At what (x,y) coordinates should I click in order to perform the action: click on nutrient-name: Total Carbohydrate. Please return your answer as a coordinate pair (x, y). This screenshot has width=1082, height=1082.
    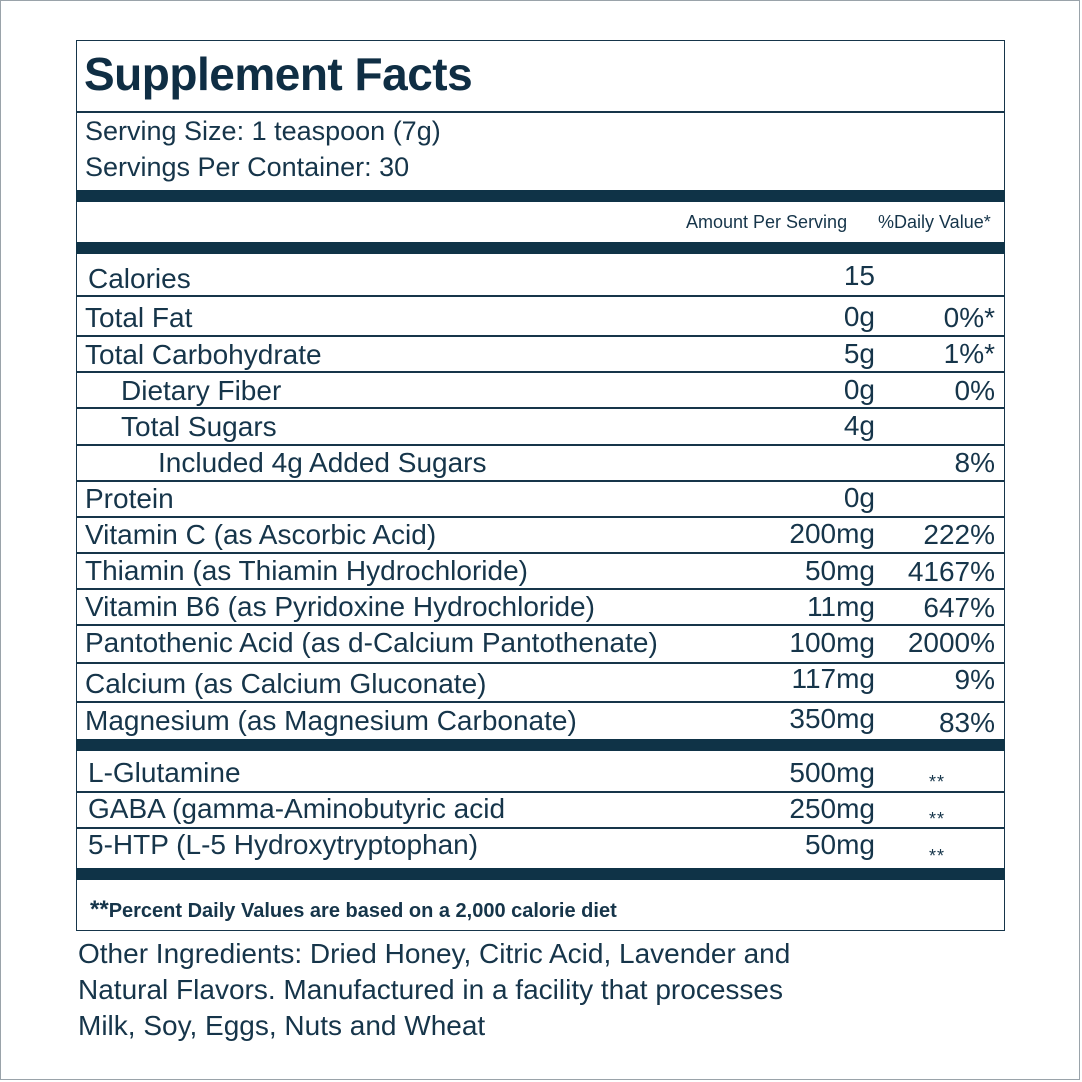
    Looking at the image, I should click on (203, 354).